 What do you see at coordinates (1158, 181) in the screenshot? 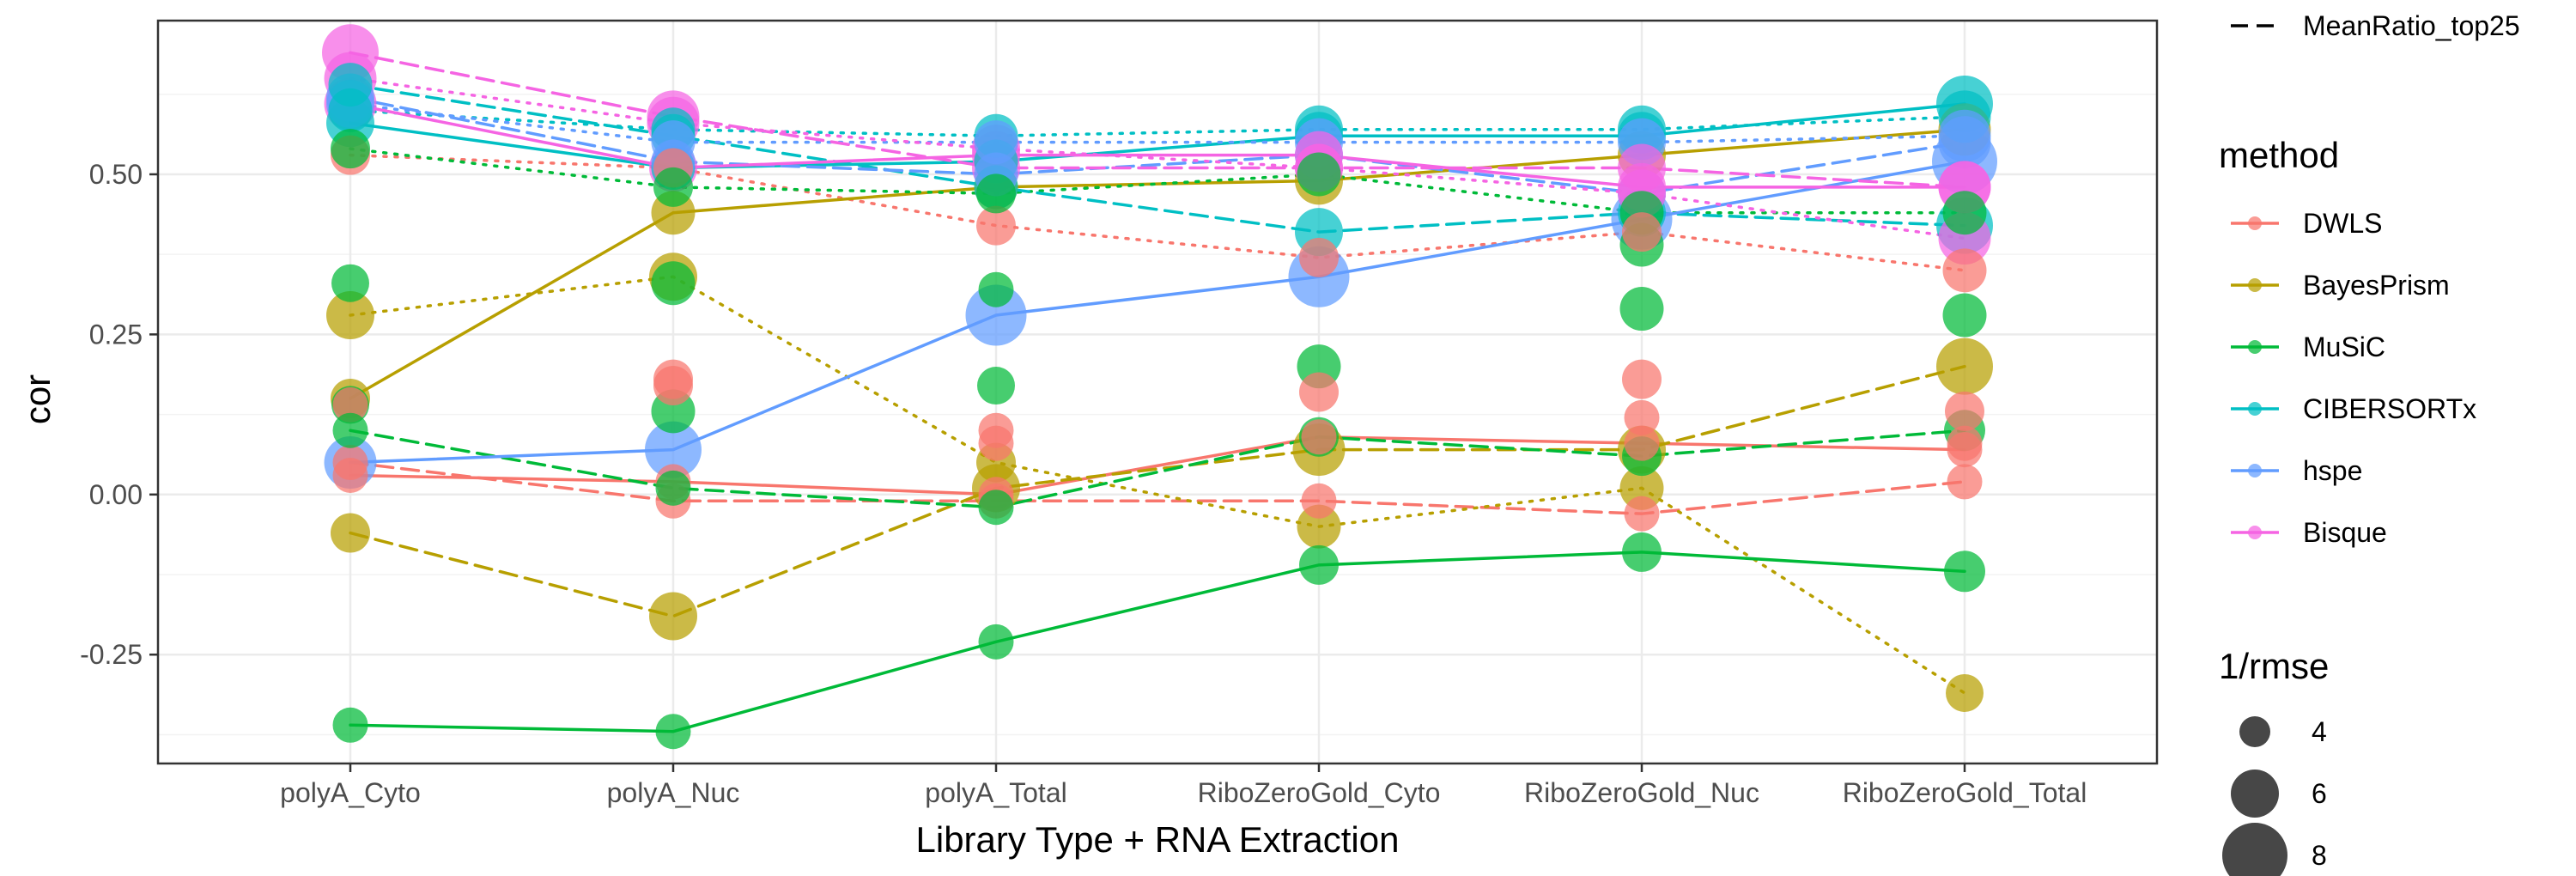
I see `series-line-music-dotted` at bounding box center [1158, 181].